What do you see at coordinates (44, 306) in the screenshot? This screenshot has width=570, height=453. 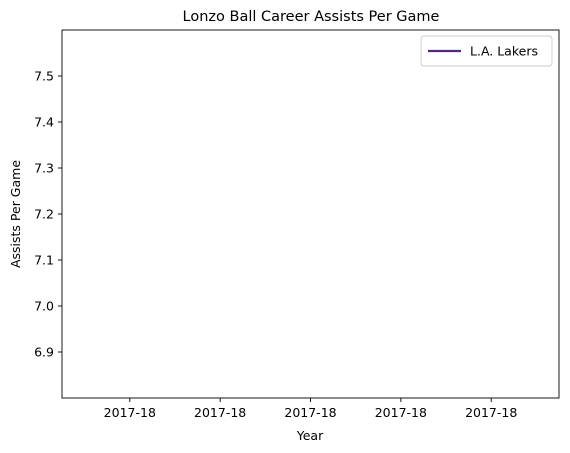 I see `y-tick-label: 7.0` at bounding box center [44, 306].